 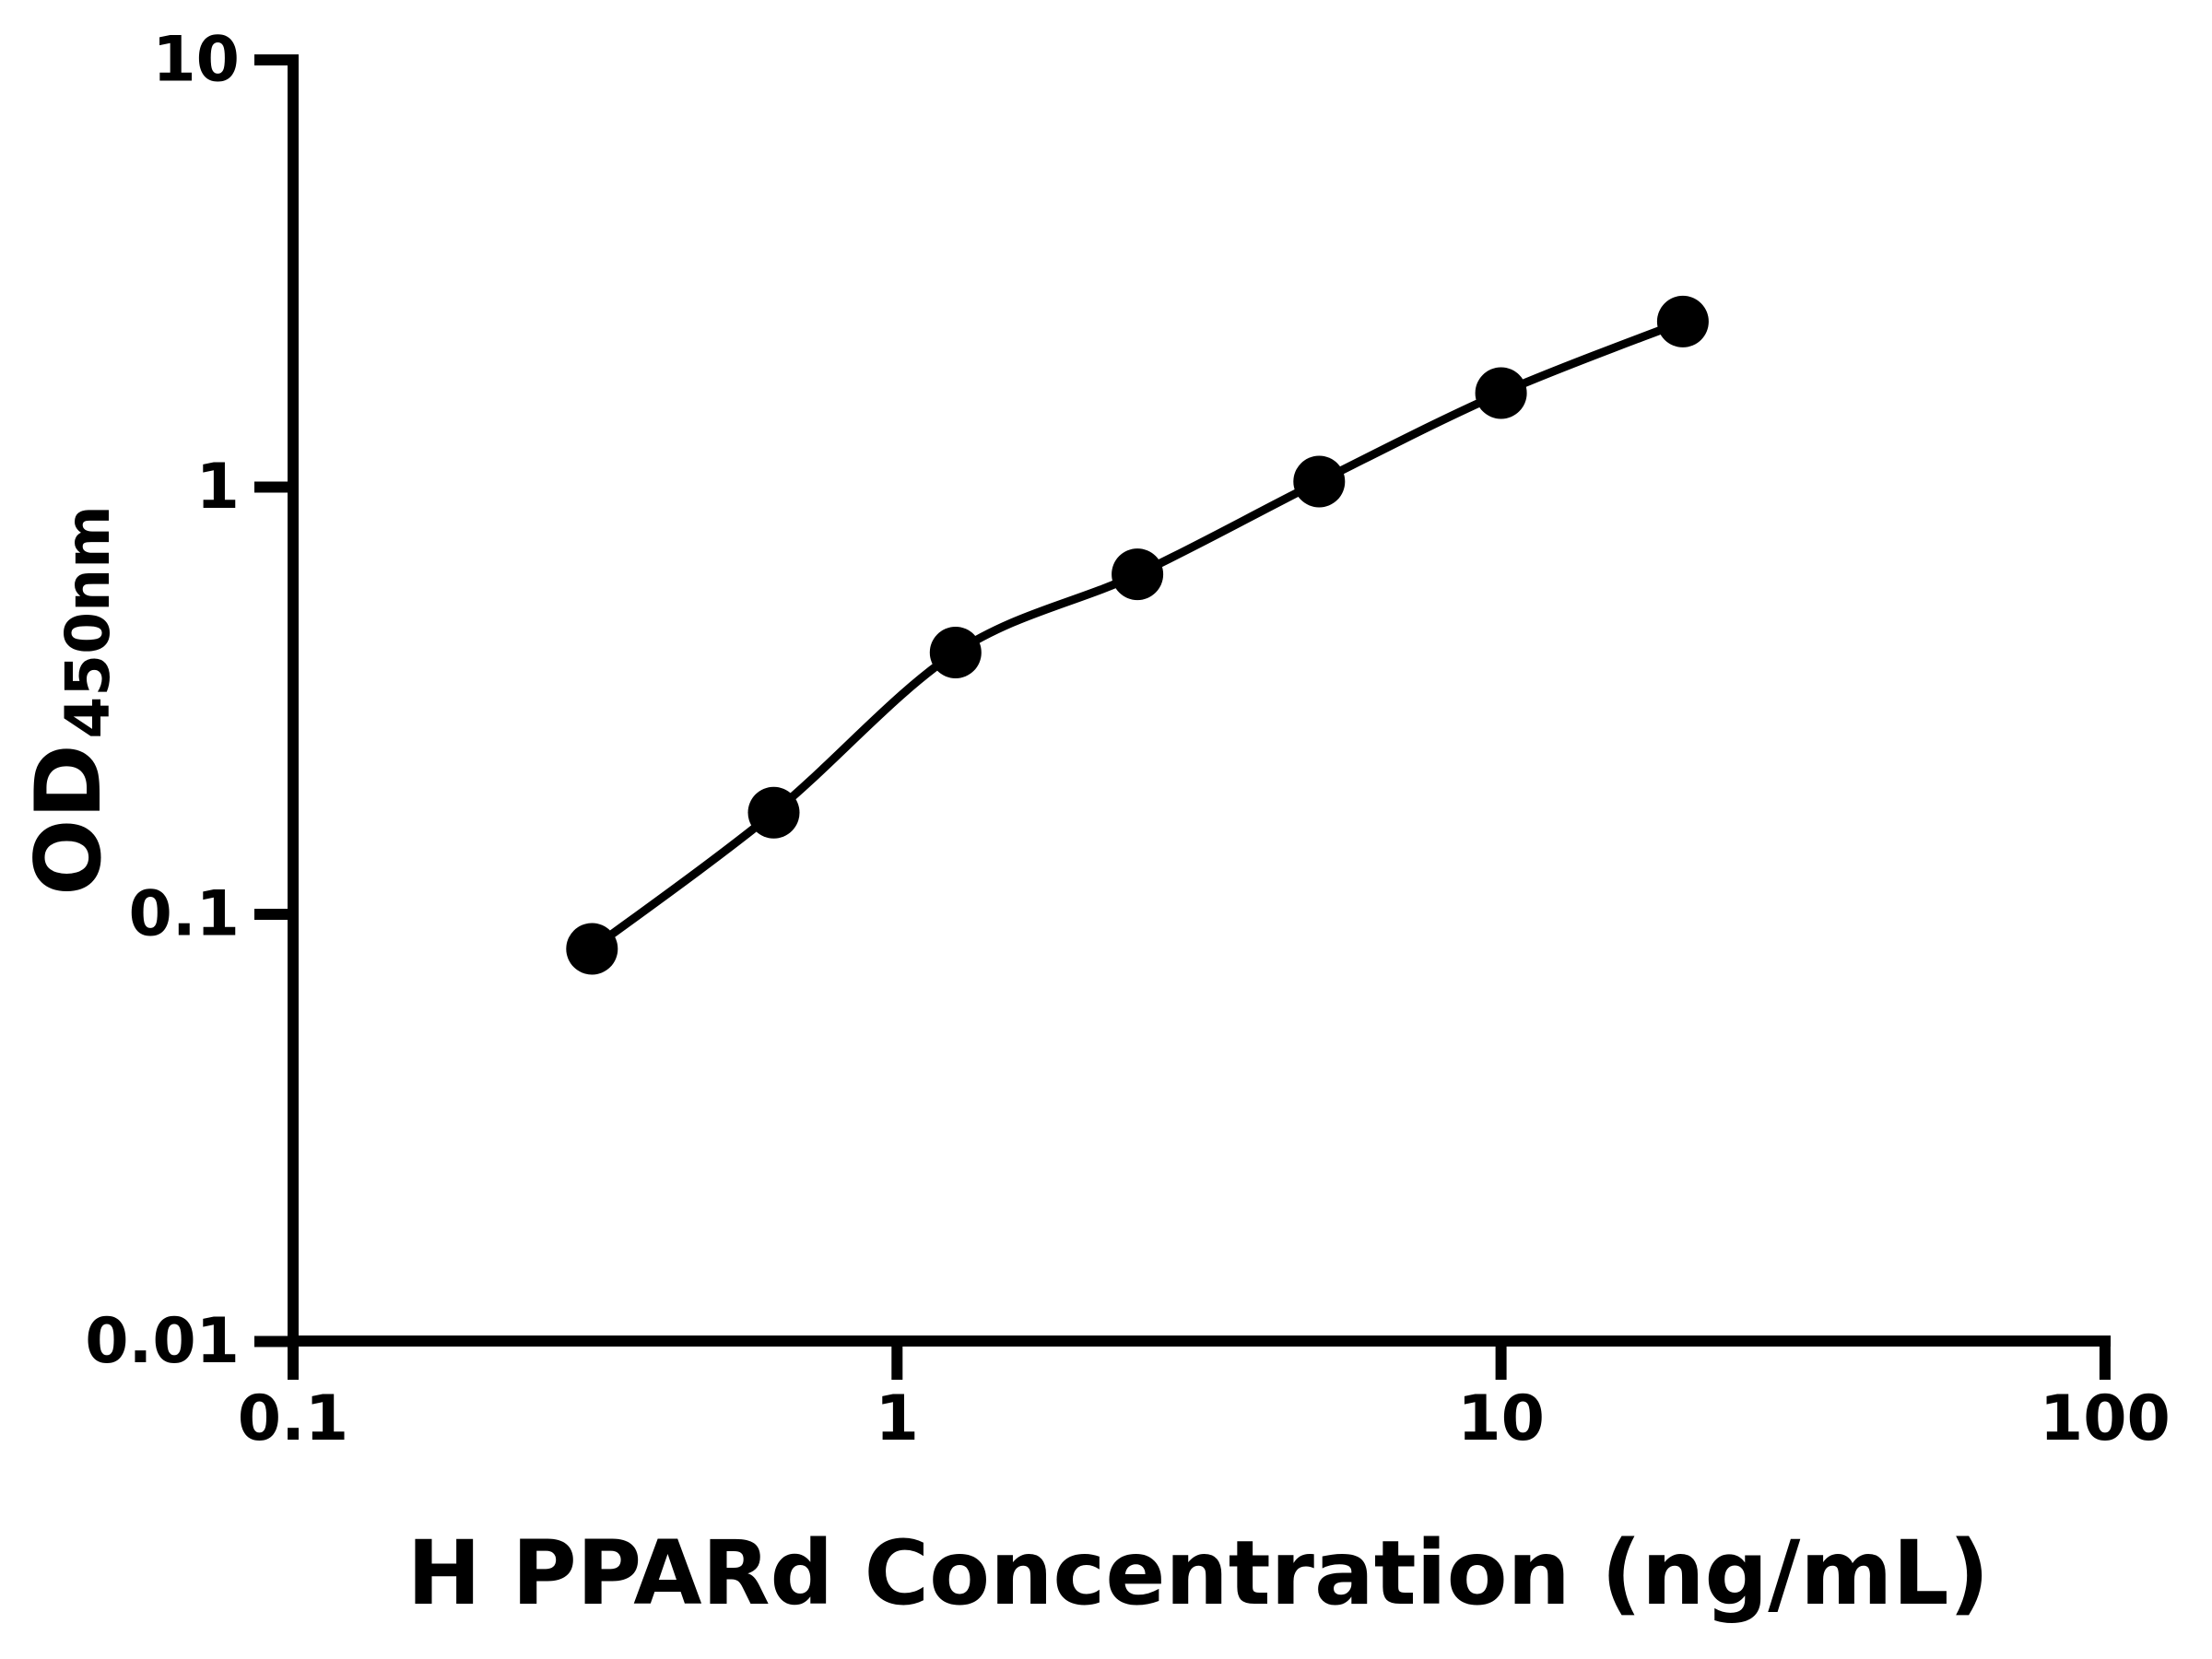 I want to click on y-tick-label: 1, so click(x=218, y=487).